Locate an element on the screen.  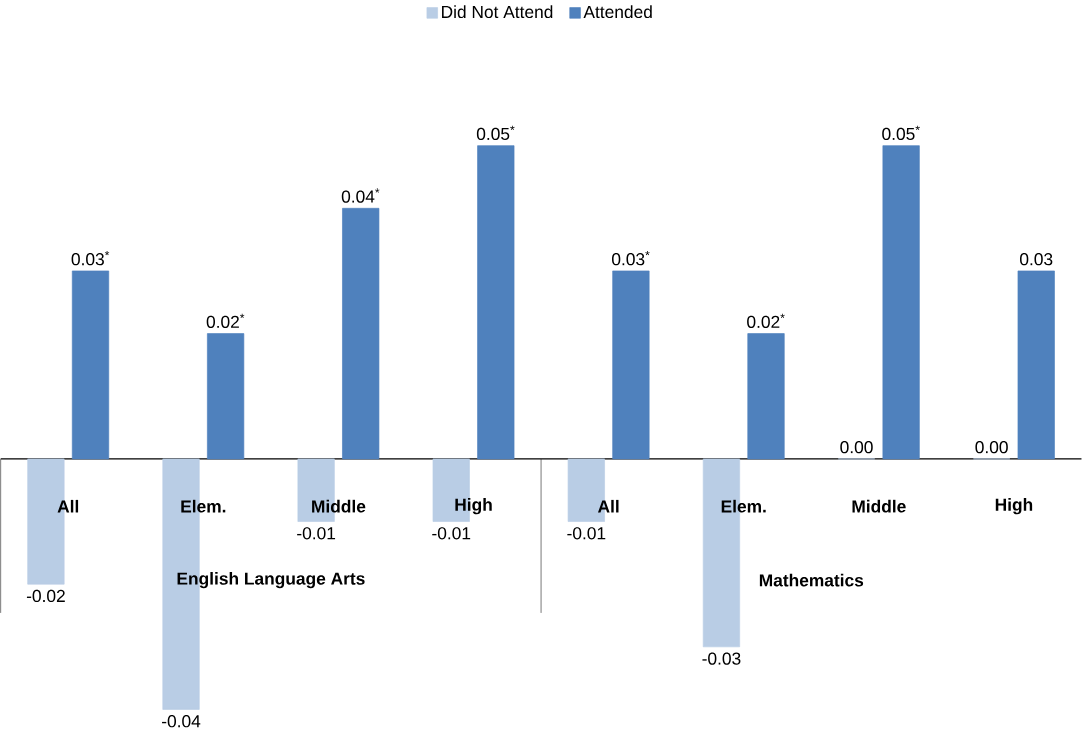
data-label: -0.02 is located at coordinates (45, 596).